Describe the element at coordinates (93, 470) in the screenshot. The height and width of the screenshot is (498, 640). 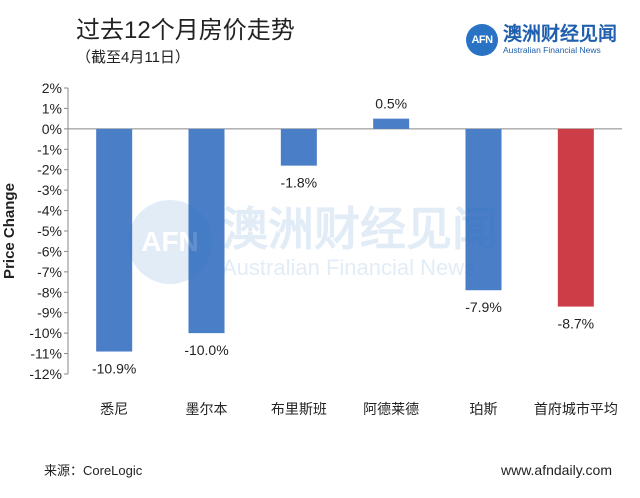
I see `source-note: 来源：CoreLogic` at that location.